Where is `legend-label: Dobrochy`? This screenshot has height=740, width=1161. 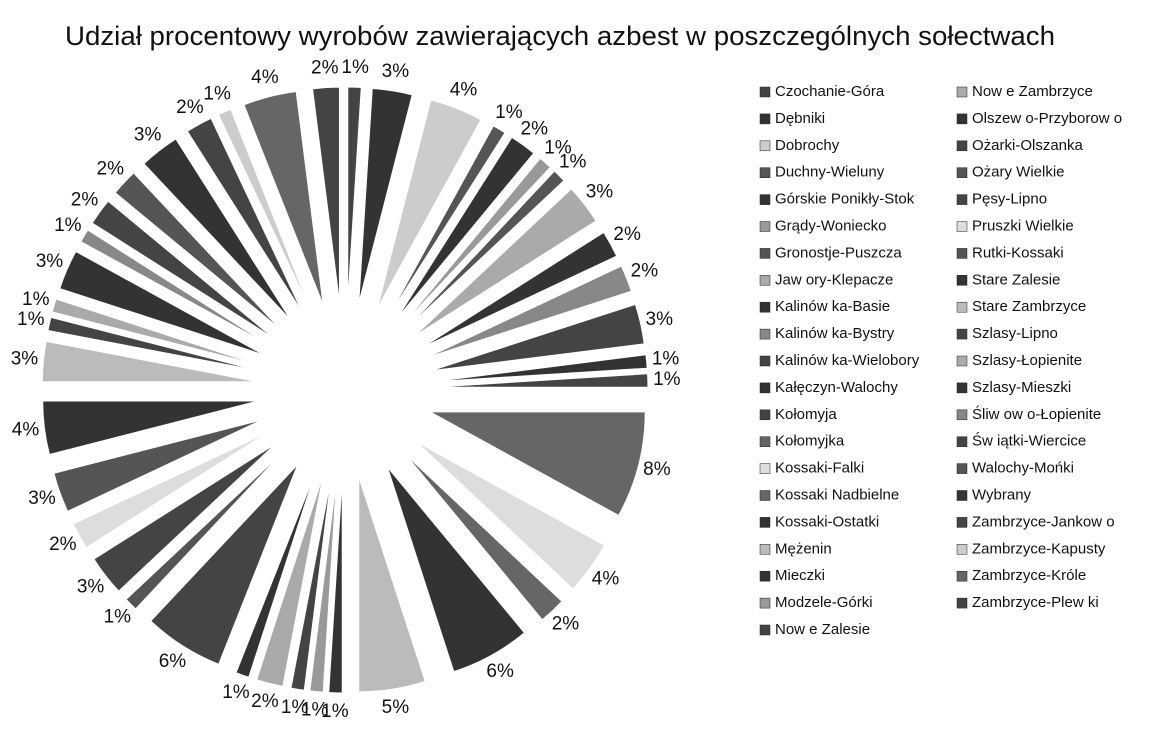
legend-label: Dobrochy is located at coordinates (807, 145).